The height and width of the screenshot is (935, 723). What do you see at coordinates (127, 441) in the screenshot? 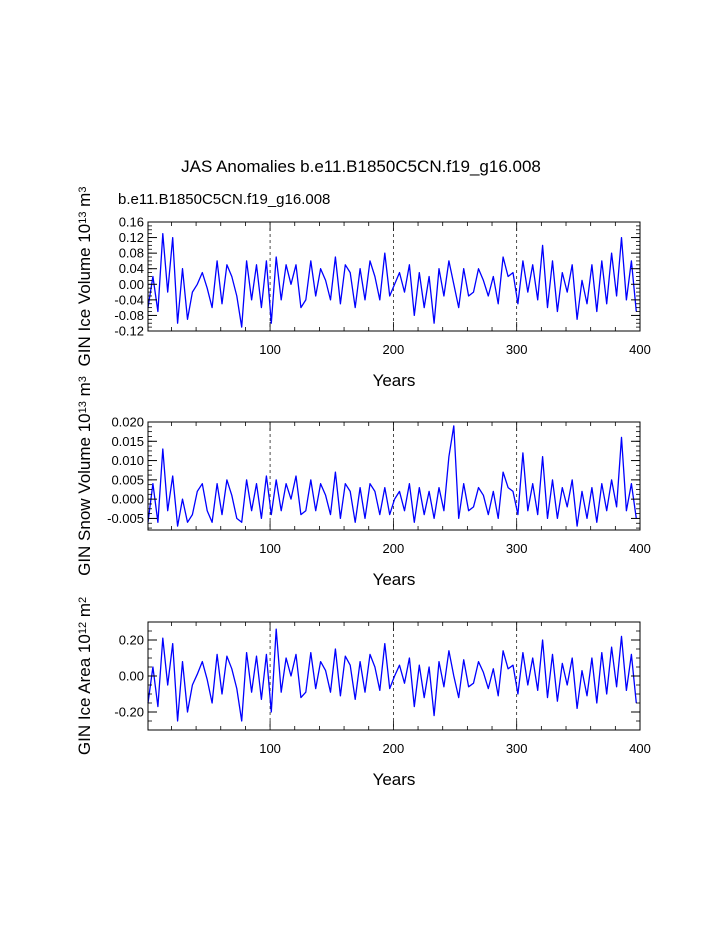
I see `y-tick-label: 0.015` at bounding box center [127, 441].